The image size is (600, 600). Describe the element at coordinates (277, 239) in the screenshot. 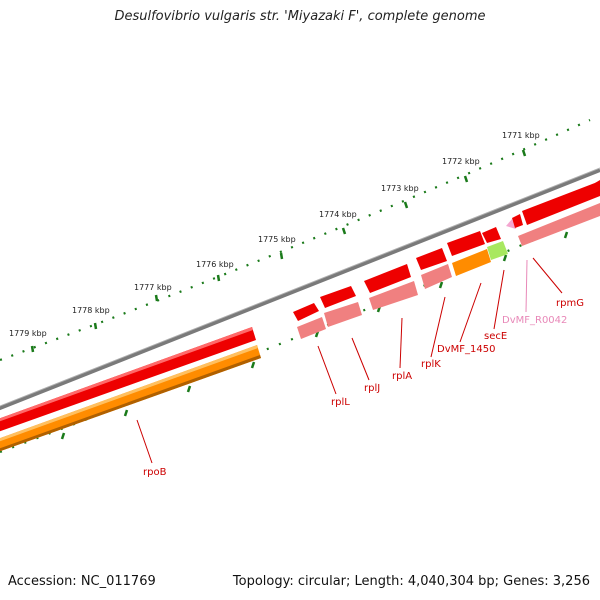

I see `scale-label-1775: 1775 kbp` at that location.